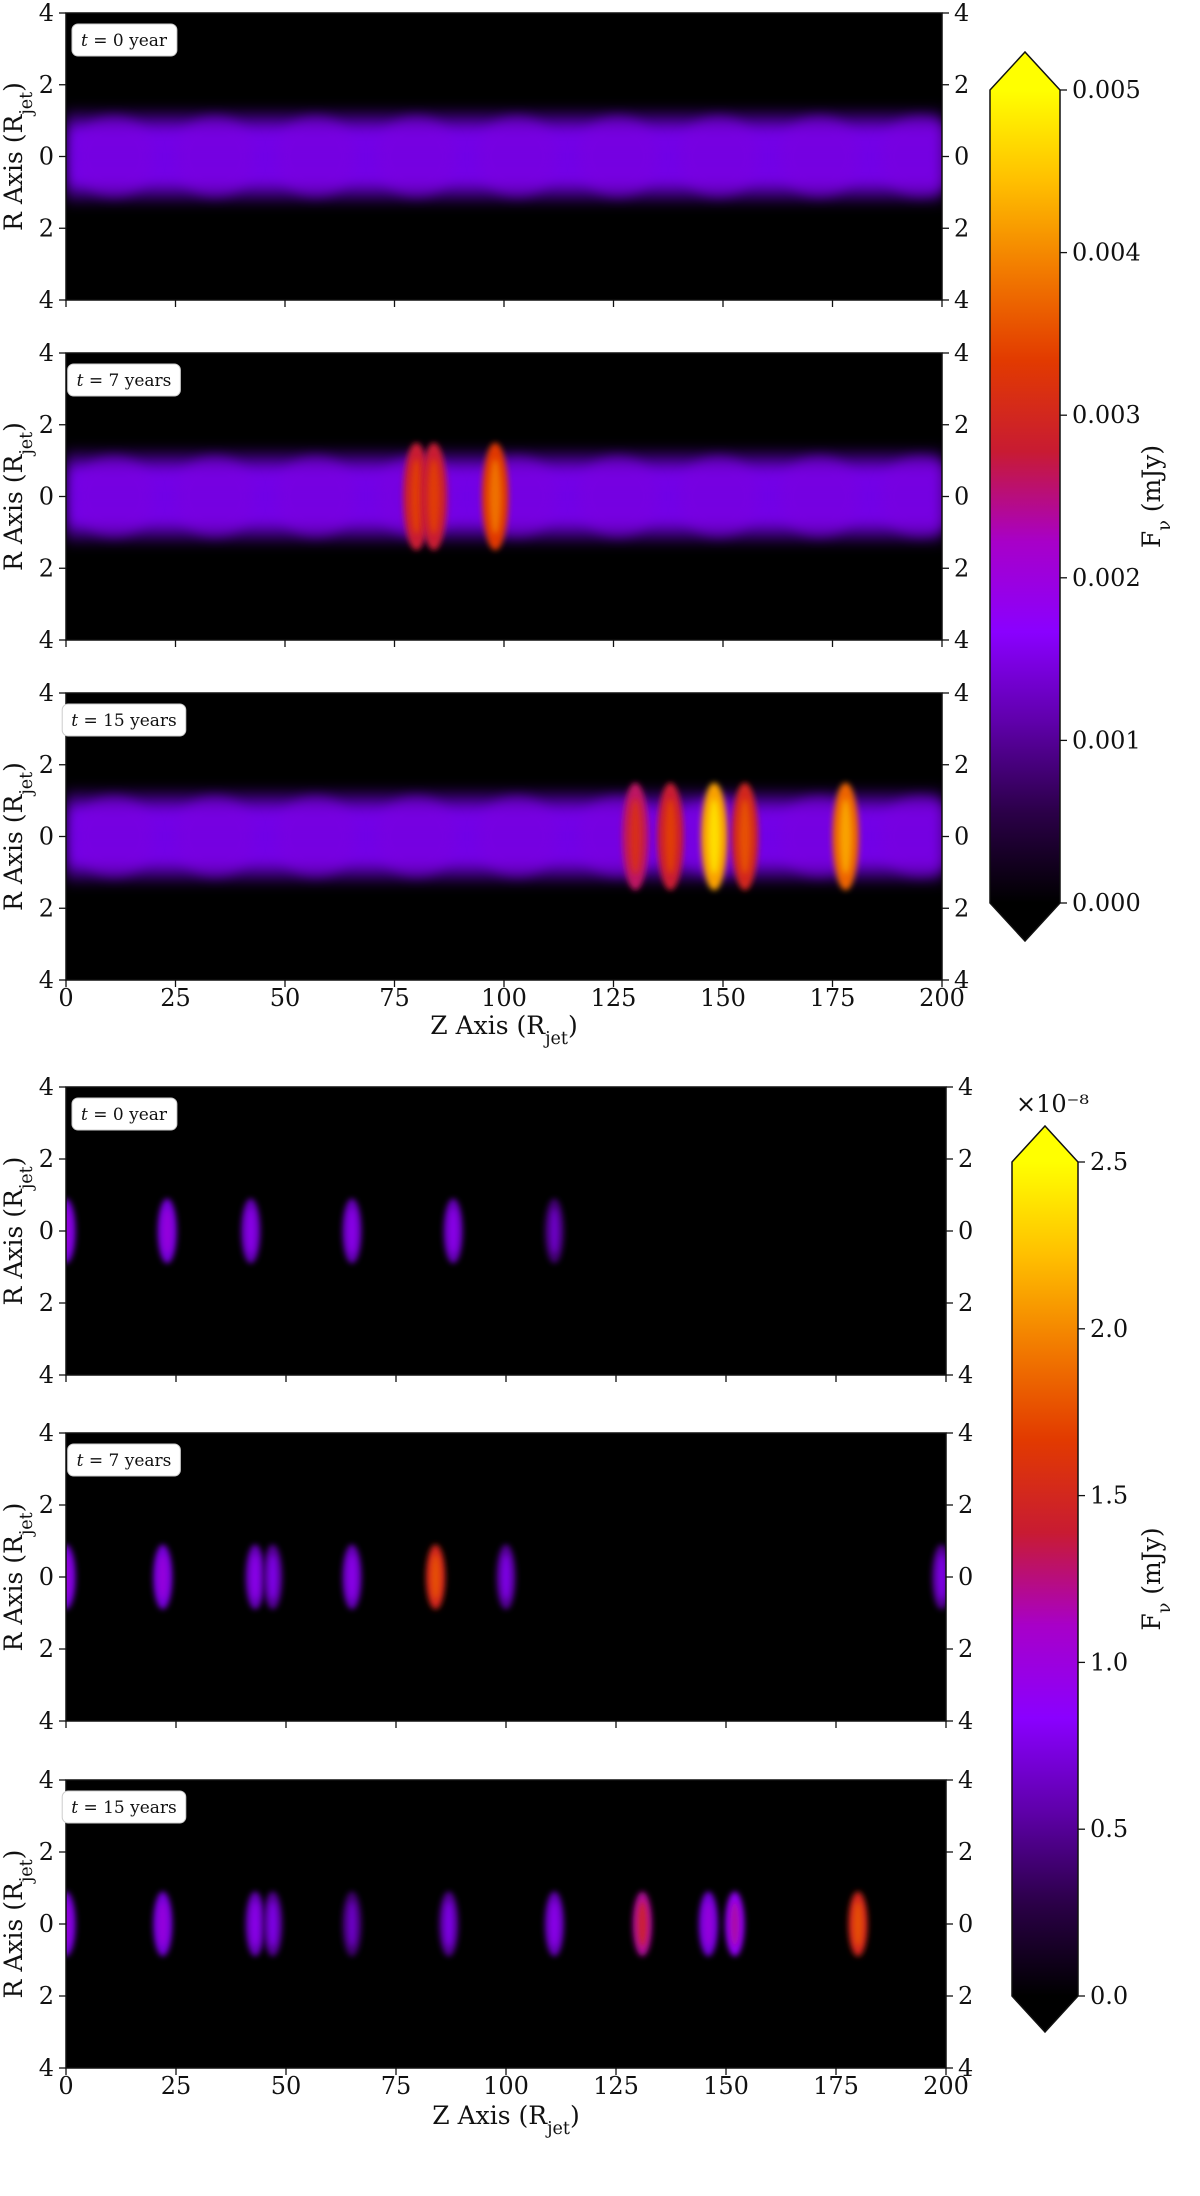 The image size is (1200, 2196). I want to click on colorbar-tick-label: 0.000, so click(1106, 903).